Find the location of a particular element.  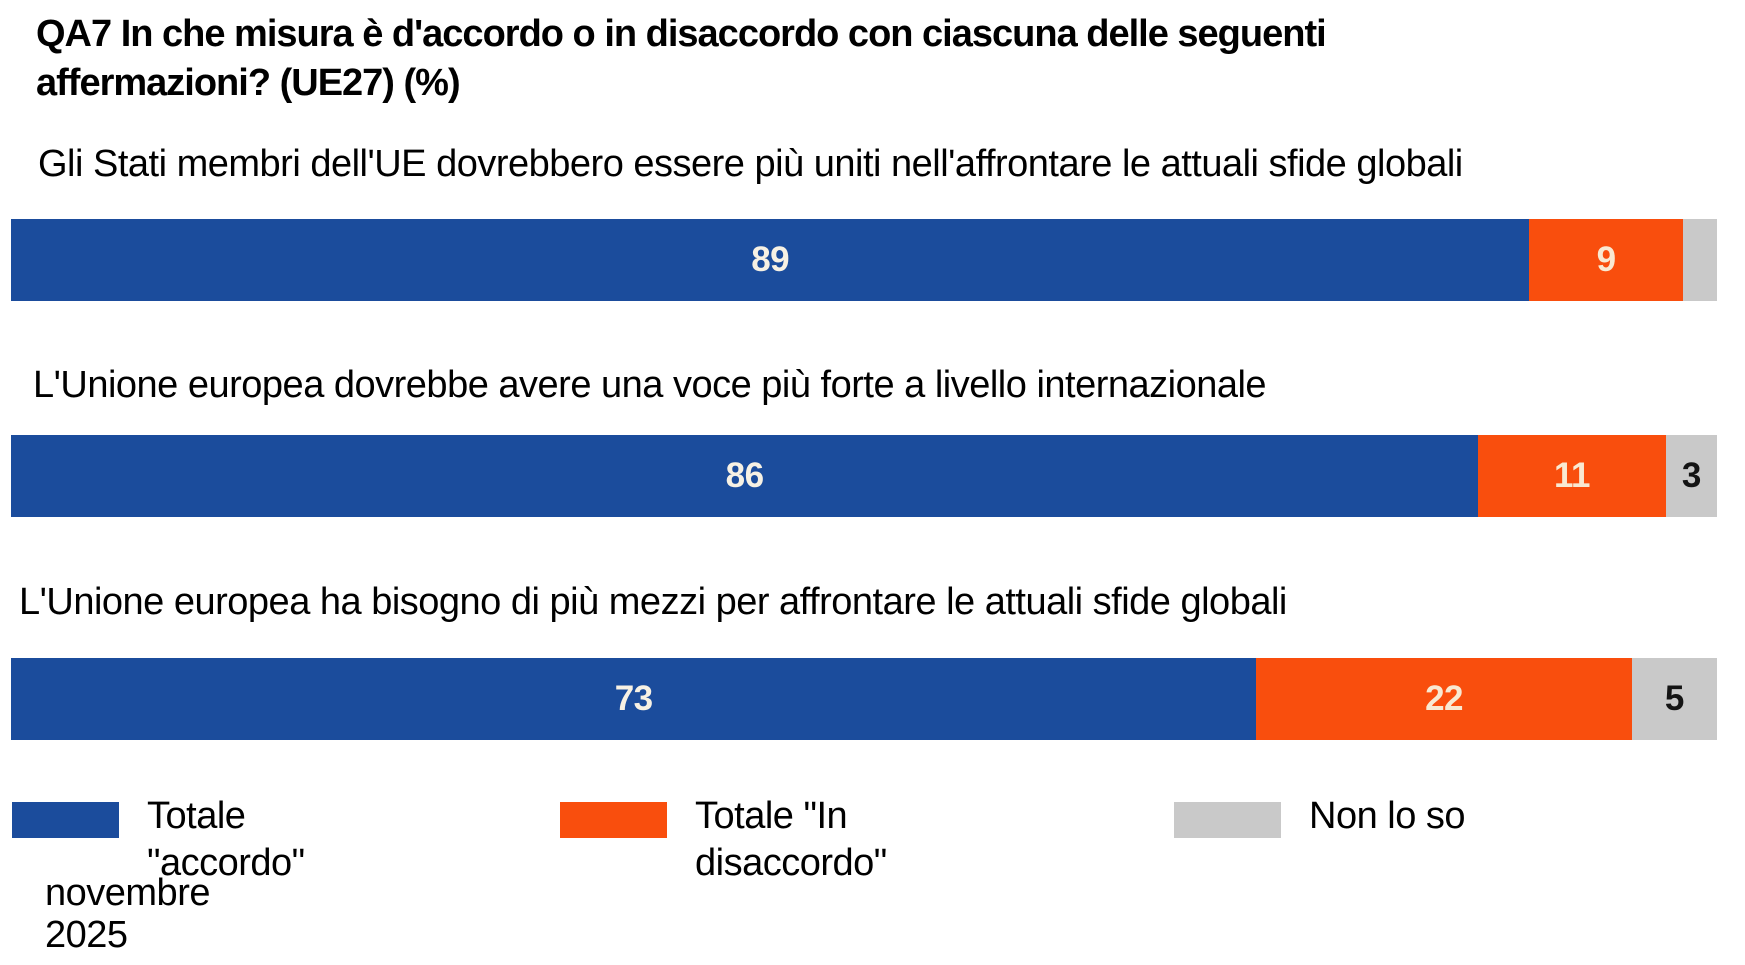

value-label: 22 is located at coordinates (1444, 698).